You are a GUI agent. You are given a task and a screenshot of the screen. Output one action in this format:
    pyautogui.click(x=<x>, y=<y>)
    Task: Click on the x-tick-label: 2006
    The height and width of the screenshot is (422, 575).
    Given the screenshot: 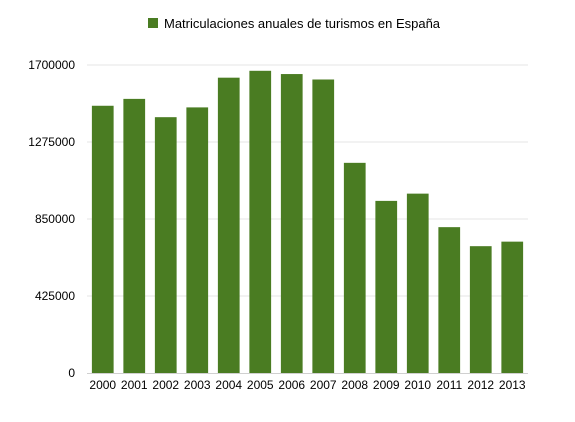 What is the action you would take?
    pyautogui.click(x=291, y=385)
    